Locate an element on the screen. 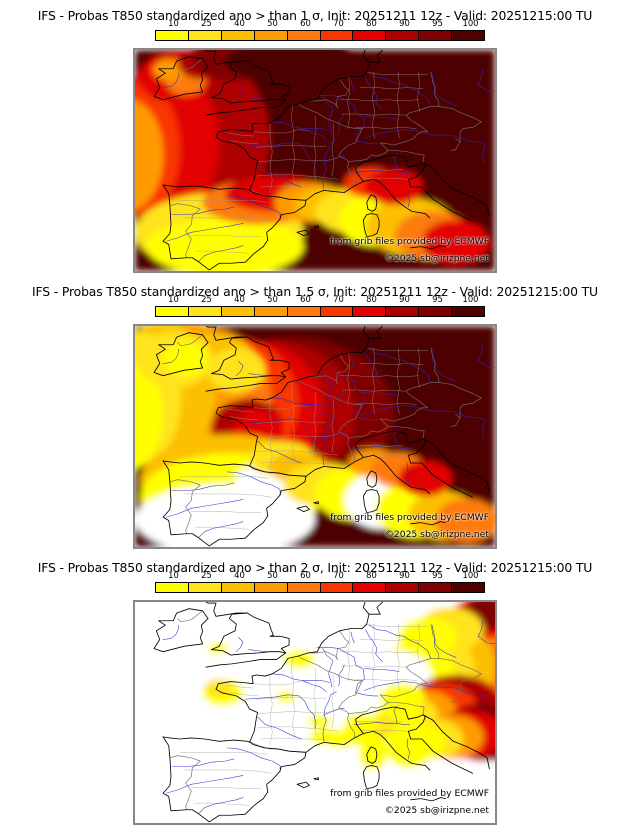 The width and height of the screenshot is (630, 828). colorbar-2-sigma: 10 25 40 50 60 70 80 90 95 100 is located at coordinates (320, 582).